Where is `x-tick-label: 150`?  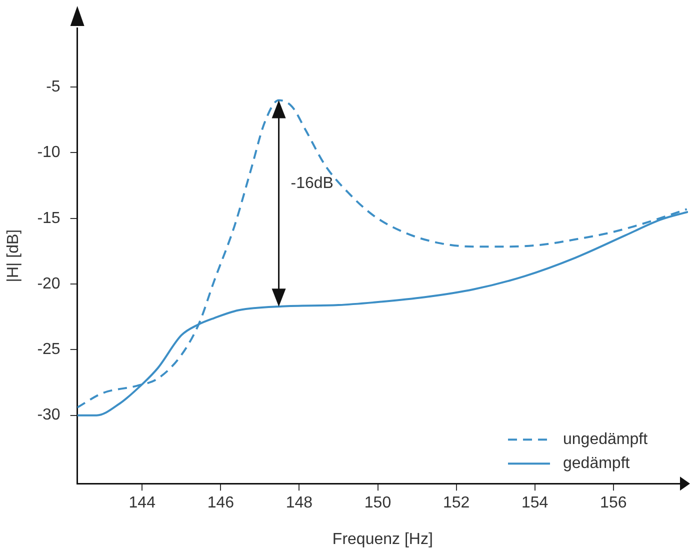
x-tick-label: 150 is located at coordinates (378, 503).